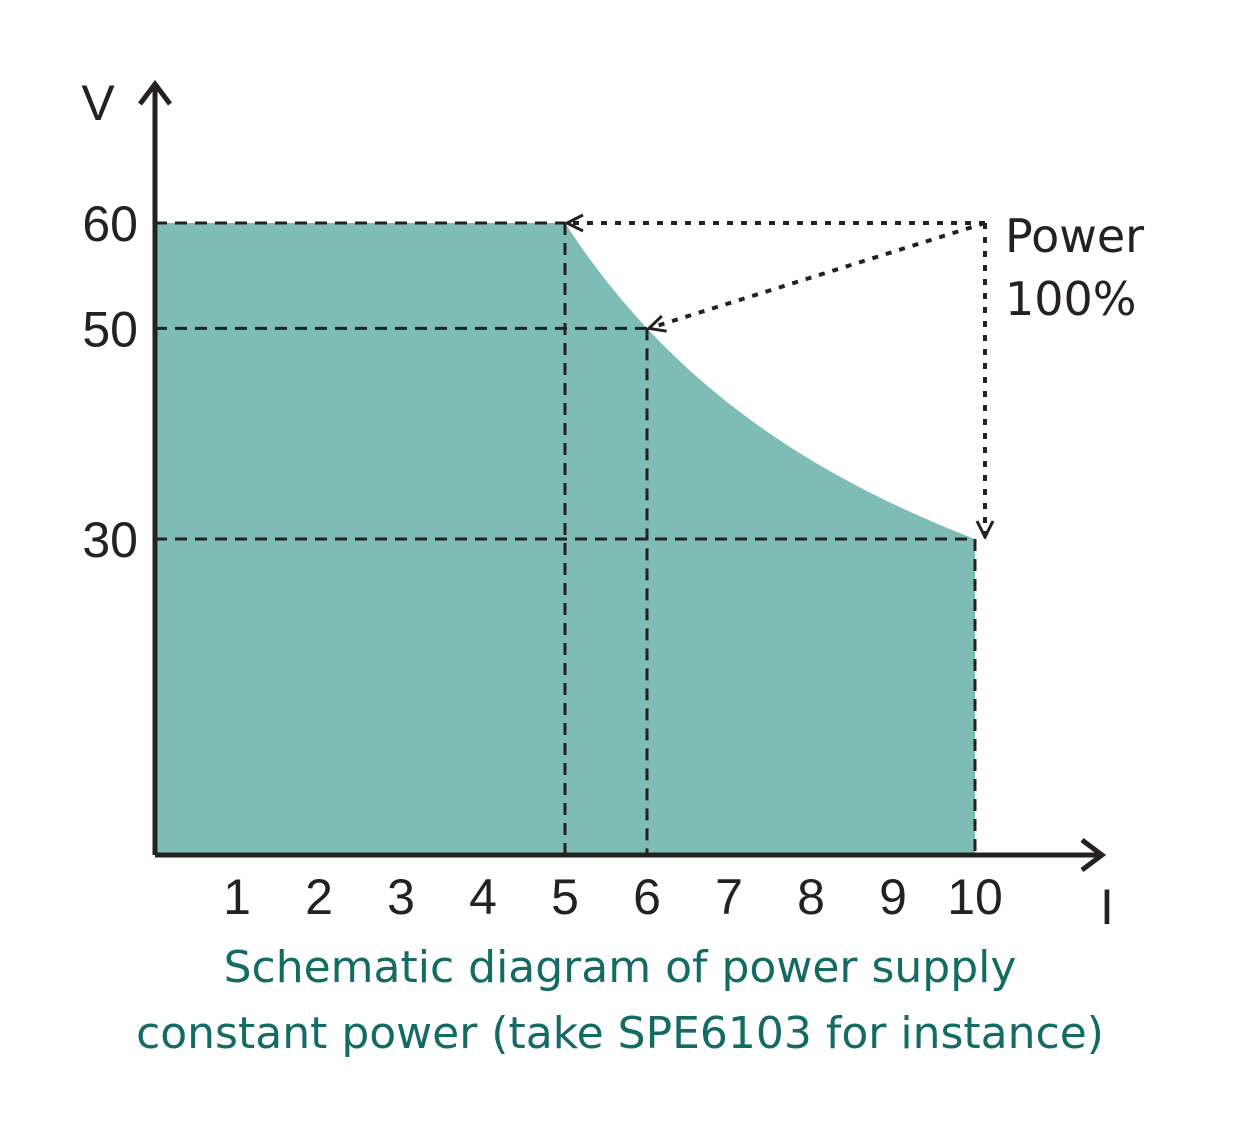  Describe the element at coordinates (110, 329) in the screenshot. I see `y-tick-label-50: 50` at that location.